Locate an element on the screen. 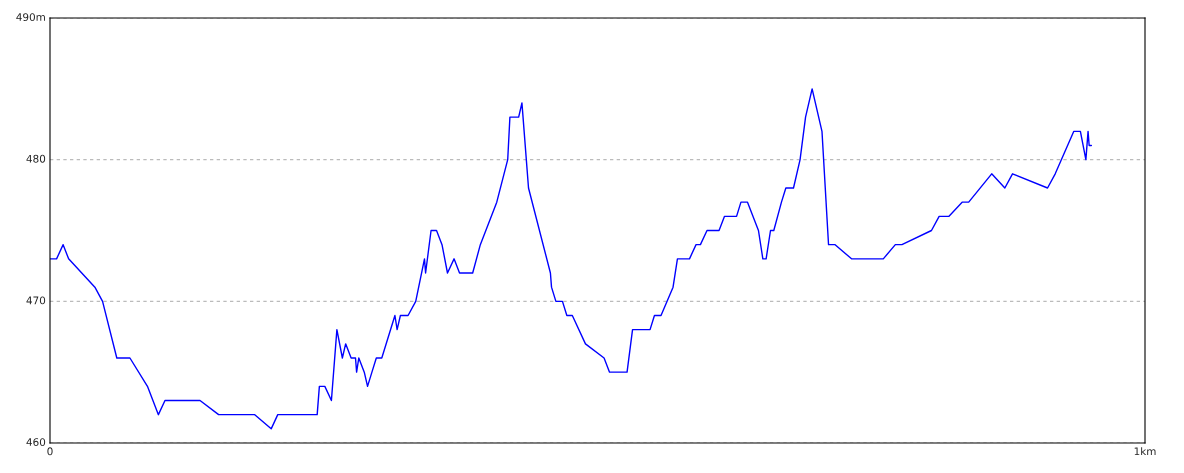 The height and width of the screenshot is (473, 1184). x-tick-label: 0 is located at coordinates (50, 451).